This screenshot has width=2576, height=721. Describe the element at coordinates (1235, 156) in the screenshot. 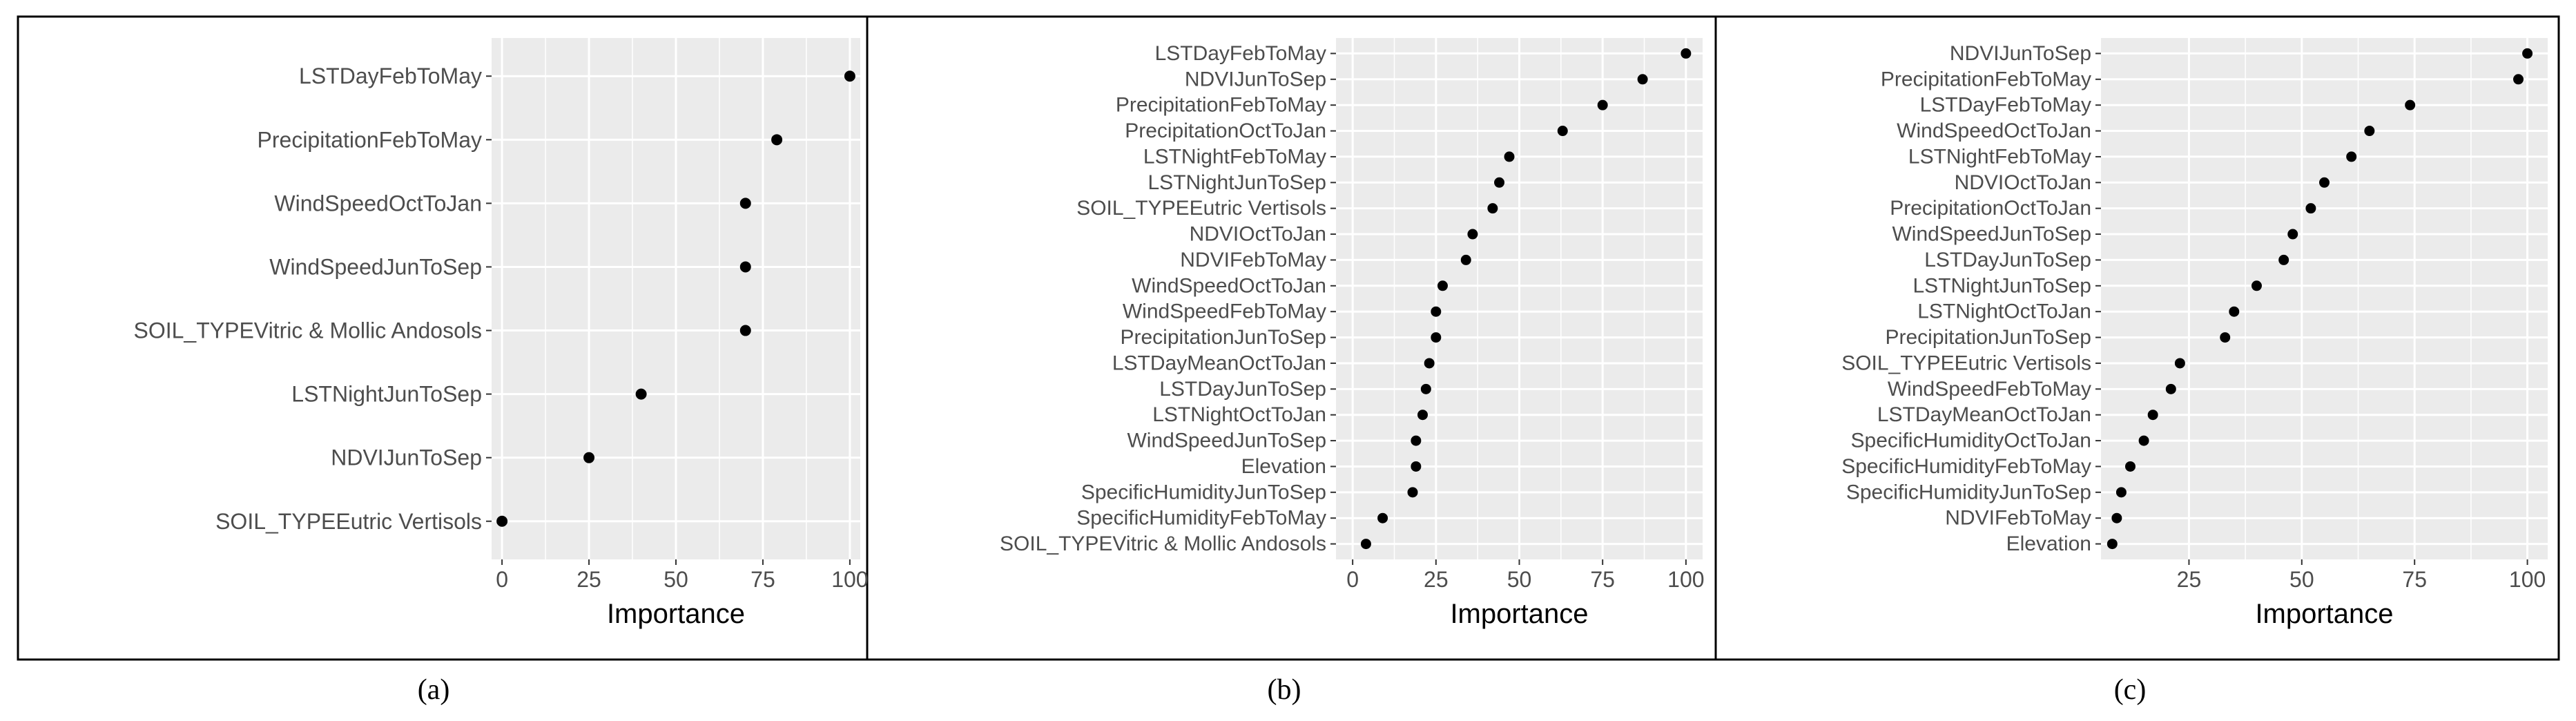

I see `y-tick-label-b: LSTNightFebToMay` at that location.